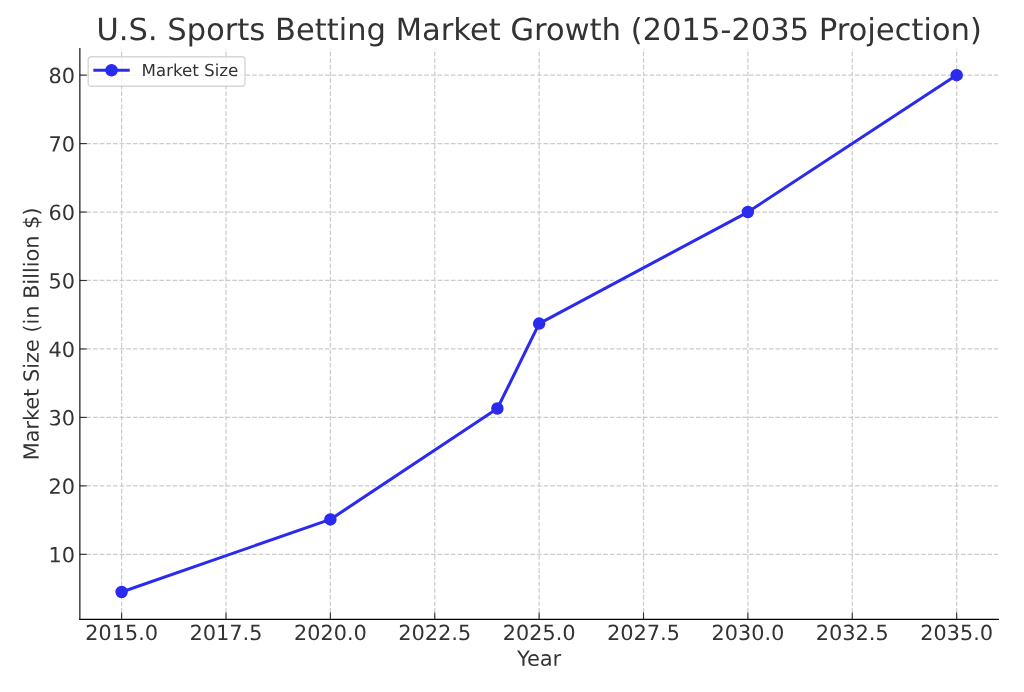 This screenshot has height=692, width=1024. I want to click on y-tick-label: 30, so click(62, 417).